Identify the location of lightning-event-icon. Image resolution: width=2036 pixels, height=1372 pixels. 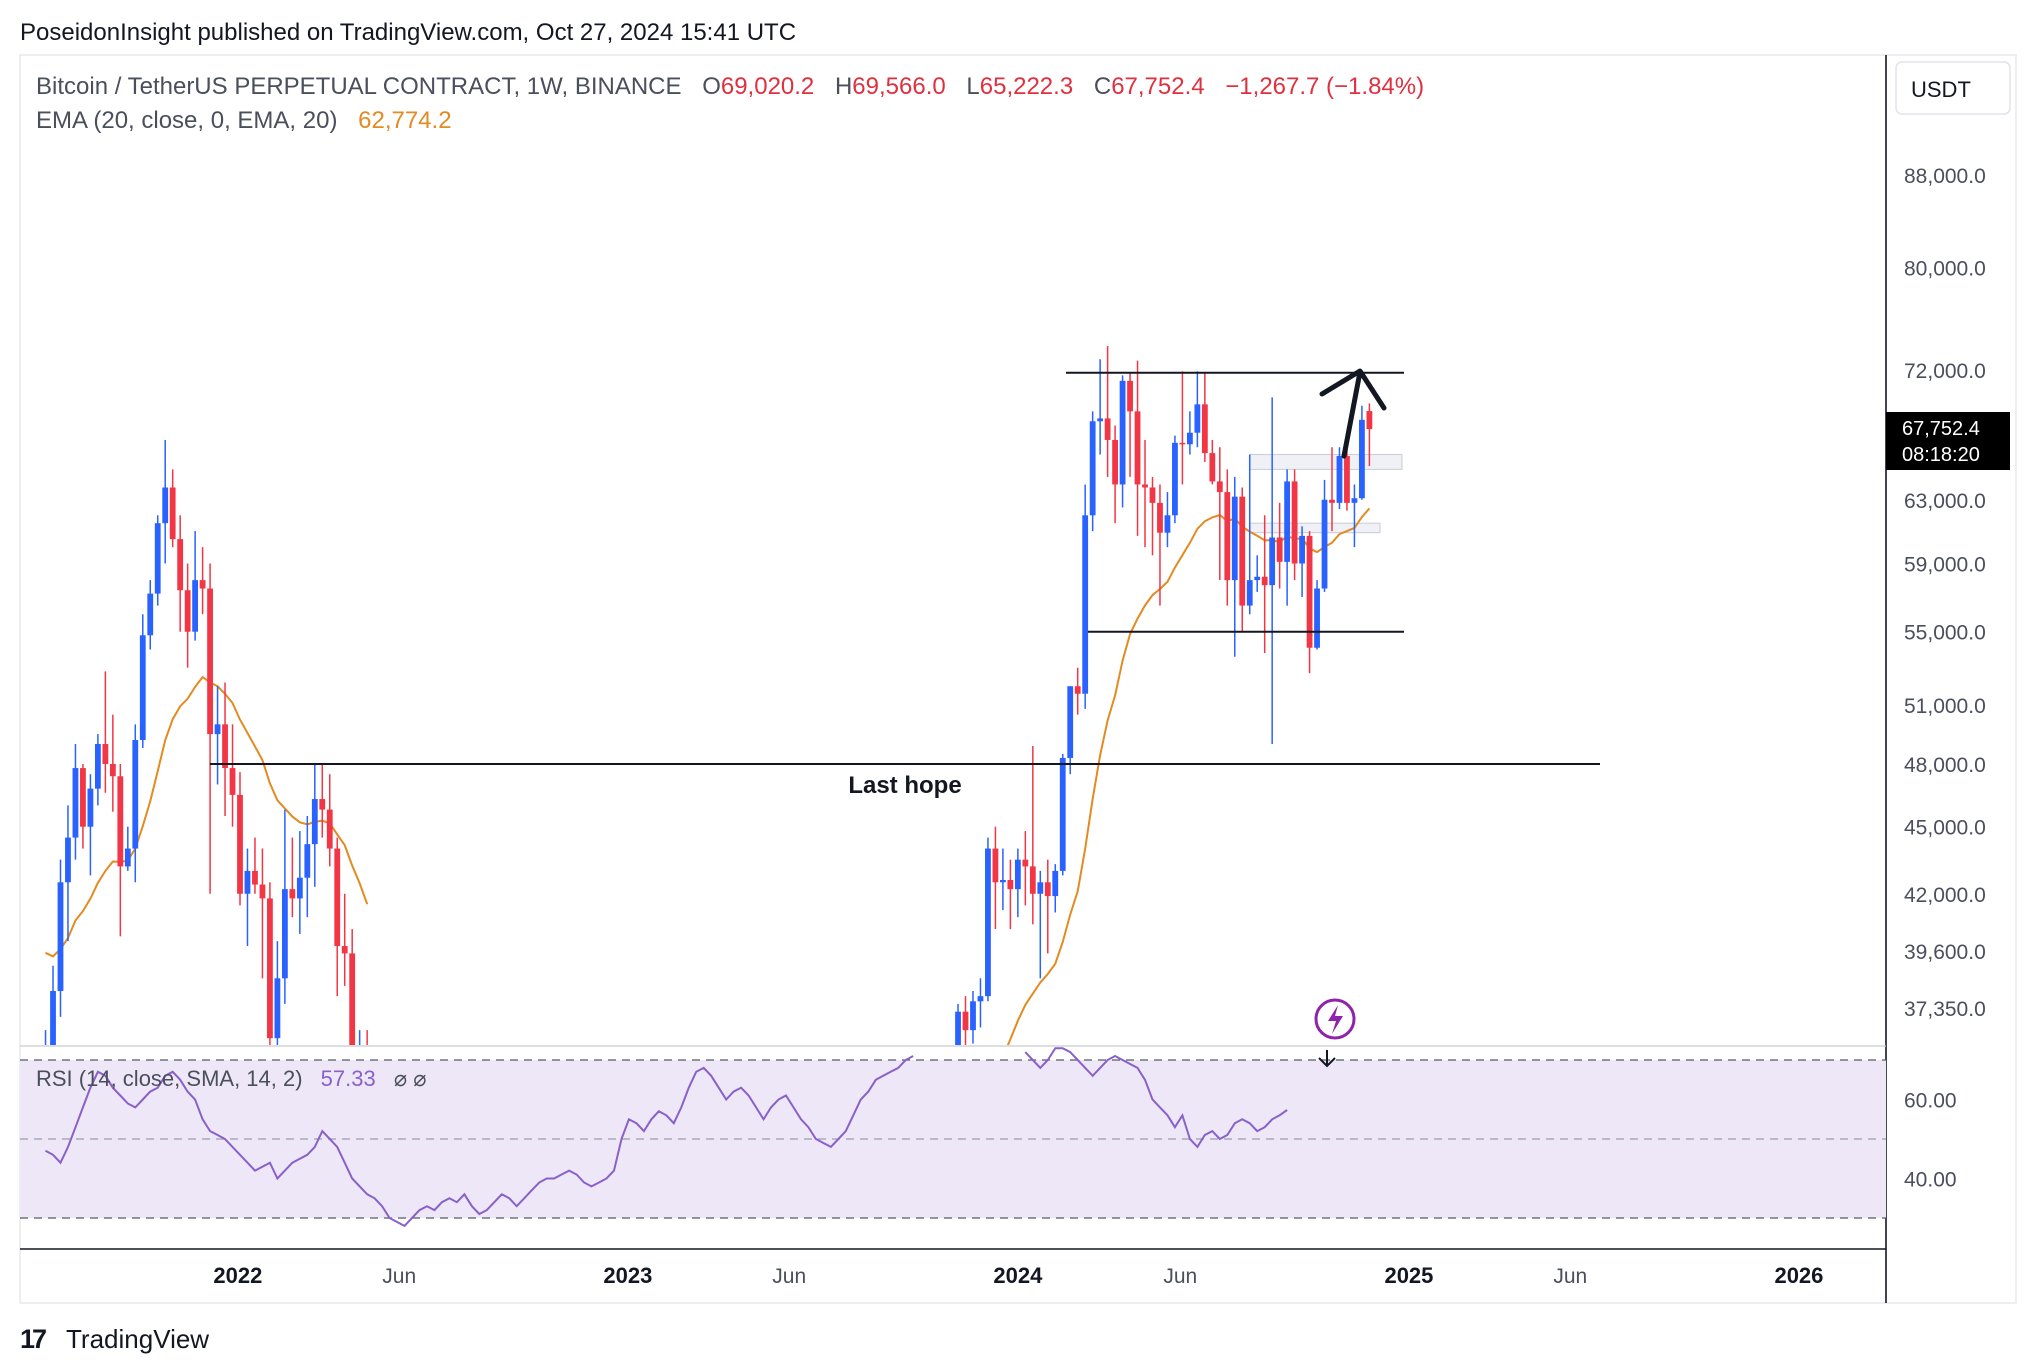
(1335, 1019).